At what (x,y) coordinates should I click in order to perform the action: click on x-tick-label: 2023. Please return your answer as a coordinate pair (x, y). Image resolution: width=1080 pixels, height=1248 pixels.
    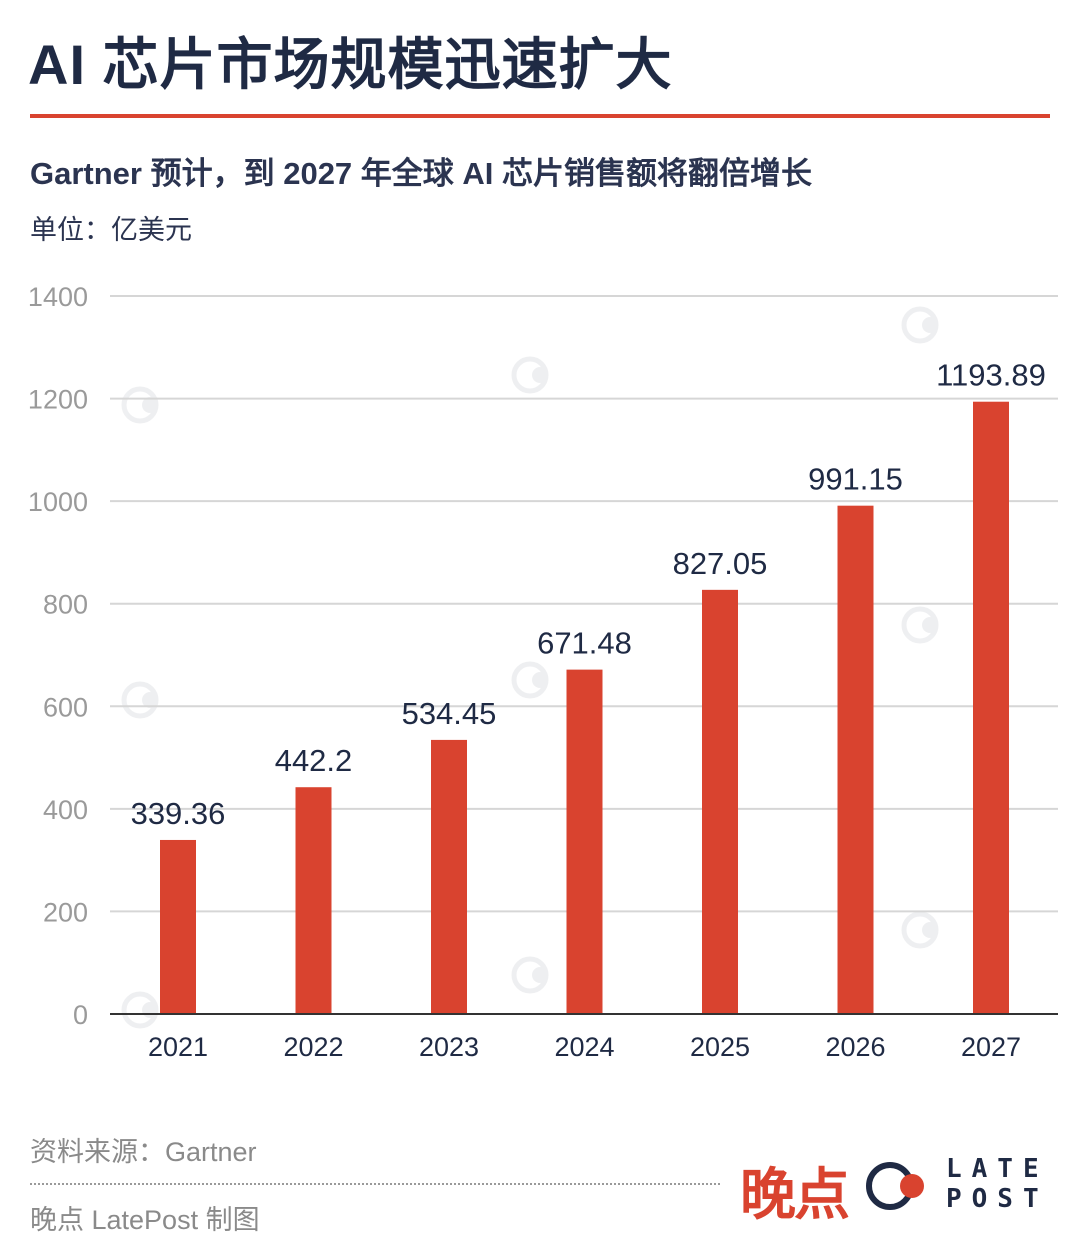
    Looking at the image, I should click on (449, 1047).